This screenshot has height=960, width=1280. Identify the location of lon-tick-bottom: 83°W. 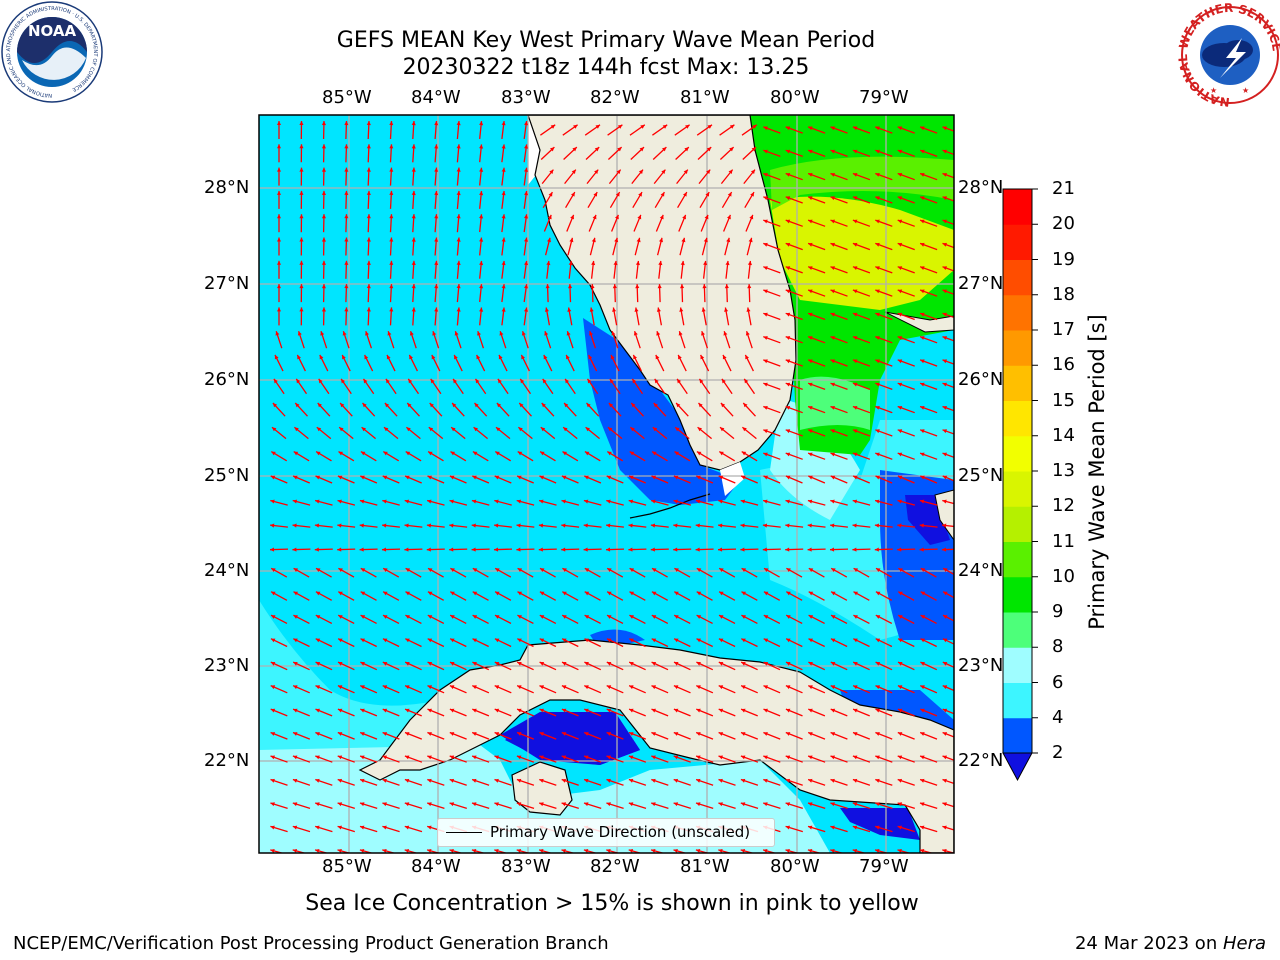
(526, 866).